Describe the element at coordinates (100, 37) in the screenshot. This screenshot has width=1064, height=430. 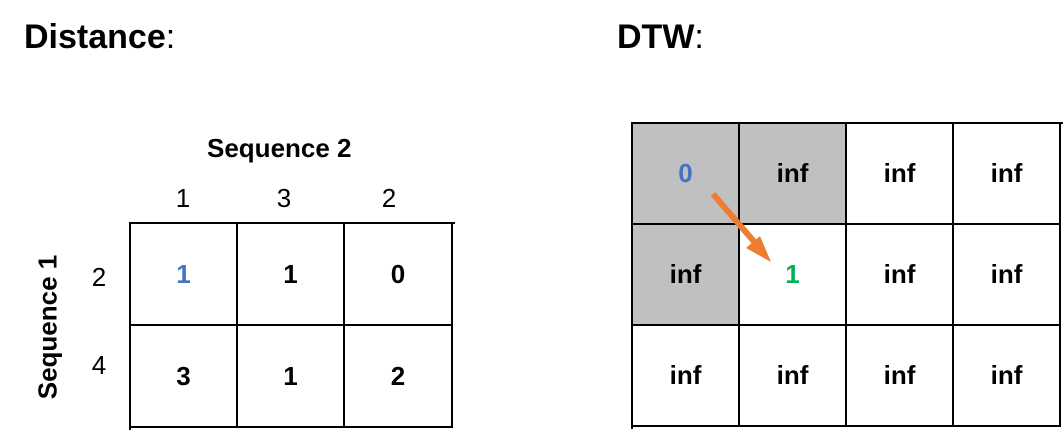
I see `distance-heading: Distance:` at that location.